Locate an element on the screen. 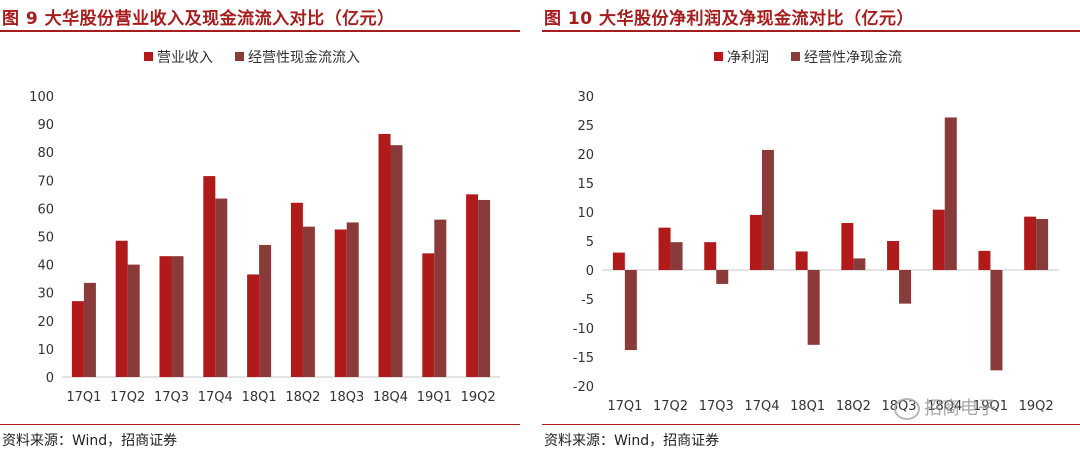 The height and width of the screenshot is (454, 1080). left-bottom-rule is located at coordinates (260, 424).